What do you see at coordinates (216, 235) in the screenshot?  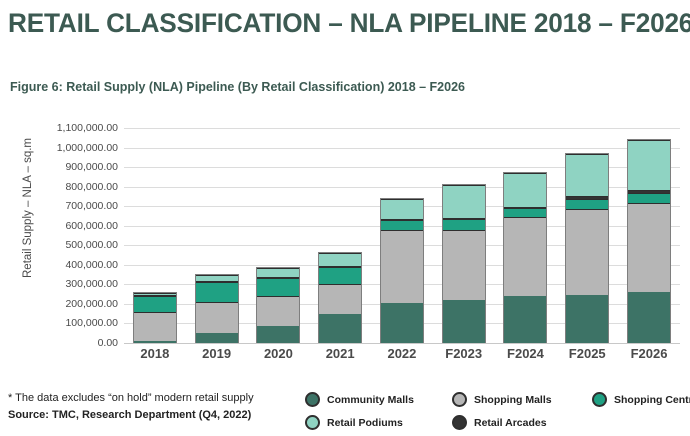 I see `bar-group-2019` at bounding box center [216, 235].